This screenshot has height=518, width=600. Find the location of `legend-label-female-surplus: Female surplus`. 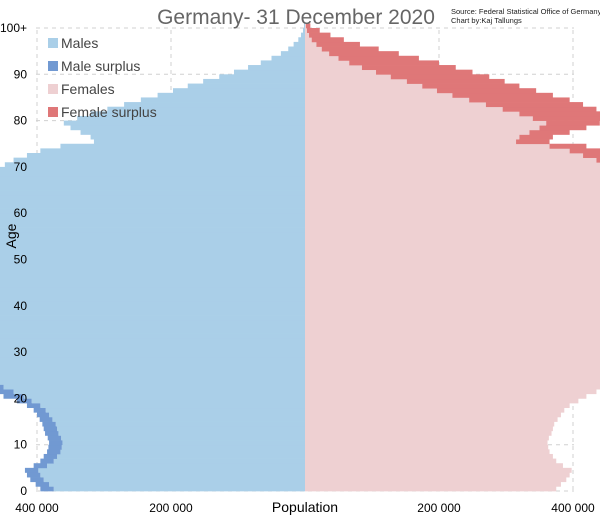

legend-label-female-surplus: Female surplus is located at coordinates (109, 112).